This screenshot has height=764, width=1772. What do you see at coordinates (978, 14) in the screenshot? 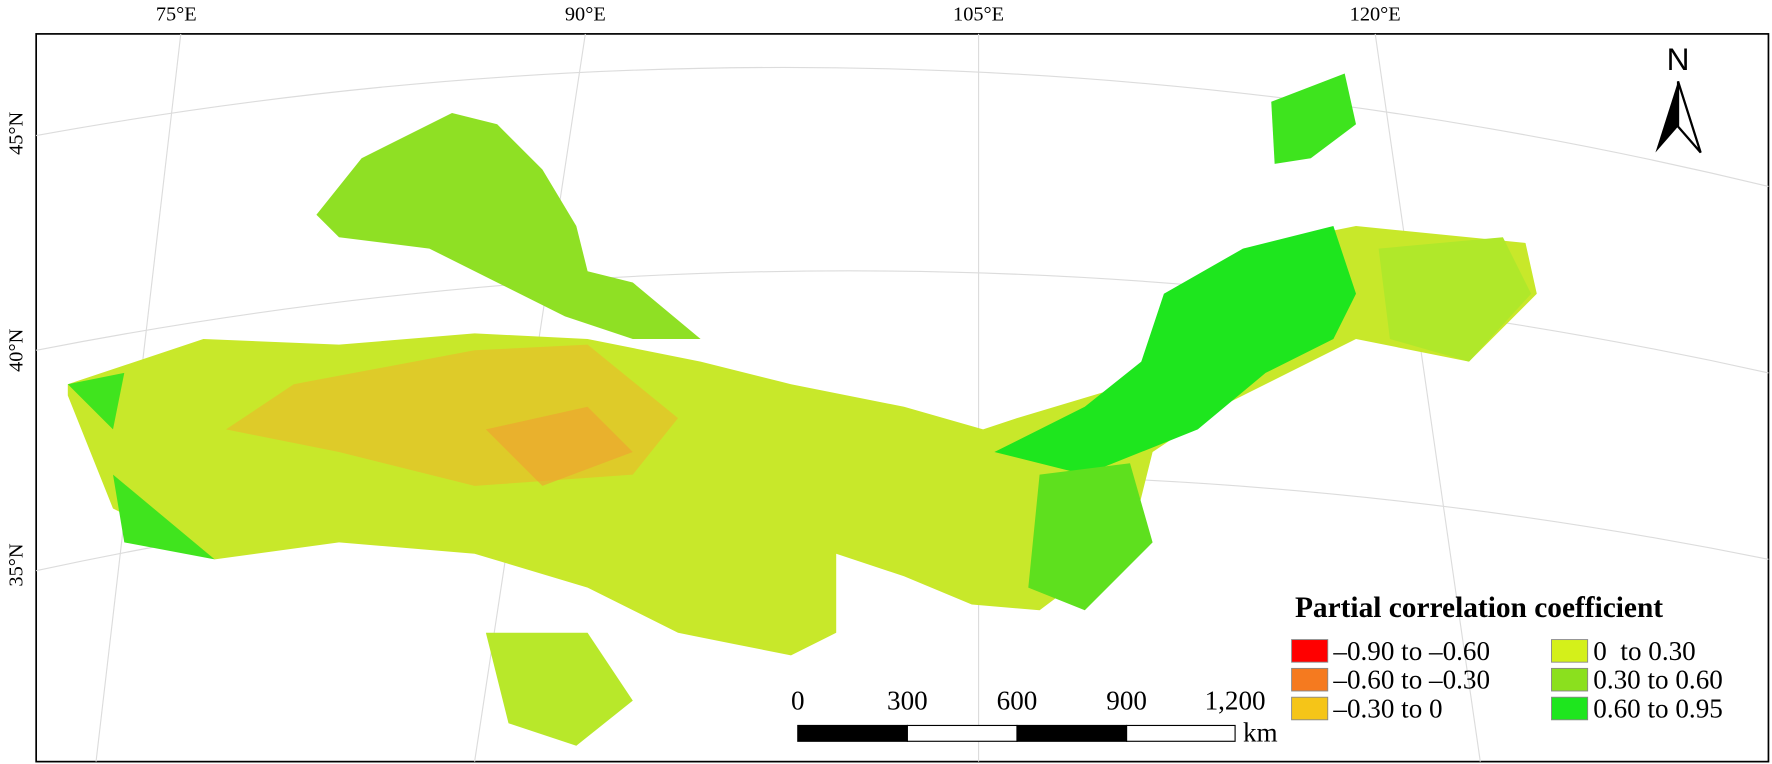
I see `longitude-label: 105°E` at bounding box center [978, 14].